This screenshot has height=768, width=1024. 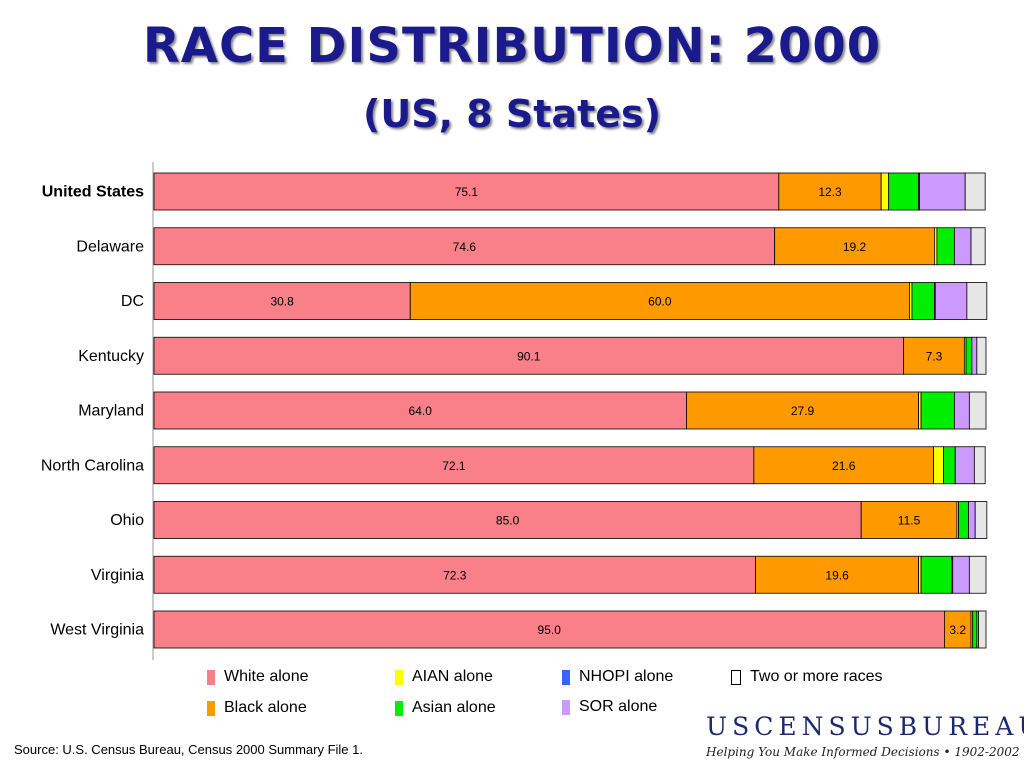 I want to click on data-label-dc-black-alone: 60.0, so click(x=660, y=302).